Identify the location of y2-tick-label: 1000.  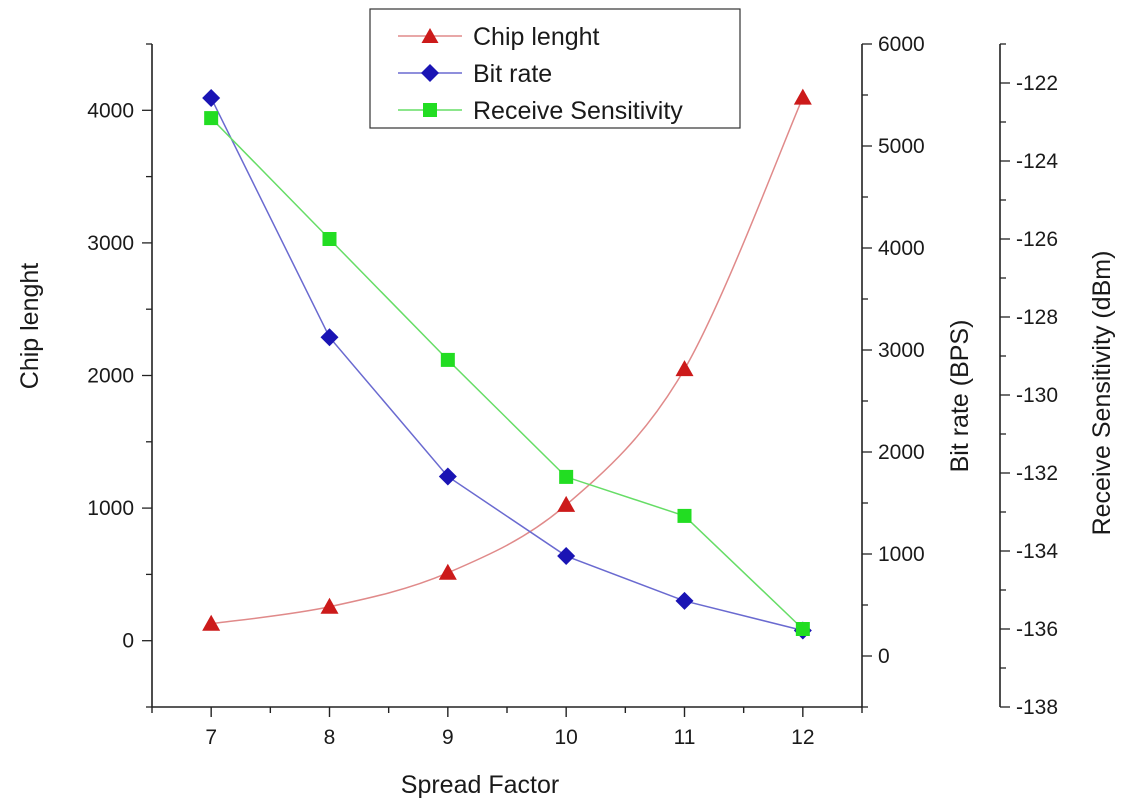
(901, 554).